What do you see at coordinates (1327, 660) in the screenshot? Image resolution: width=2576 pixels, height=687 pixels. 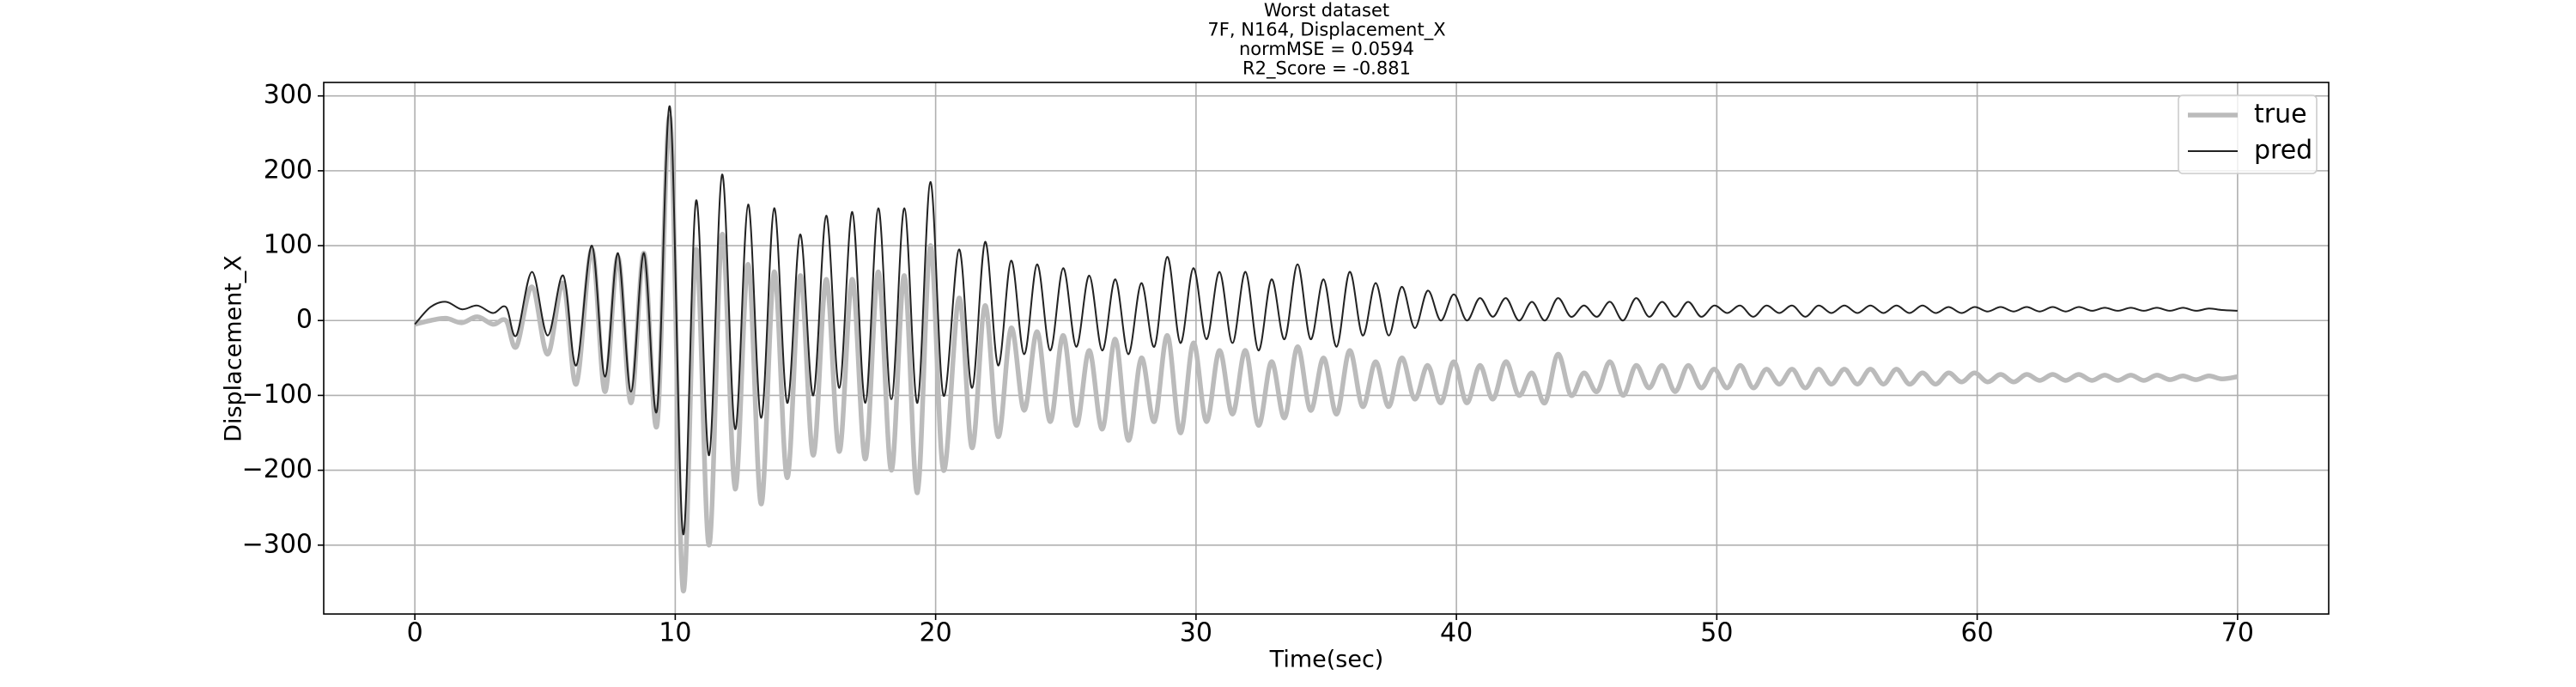 I see `x-axis-label: Time(sec)` at bounding box center [1327, 660].